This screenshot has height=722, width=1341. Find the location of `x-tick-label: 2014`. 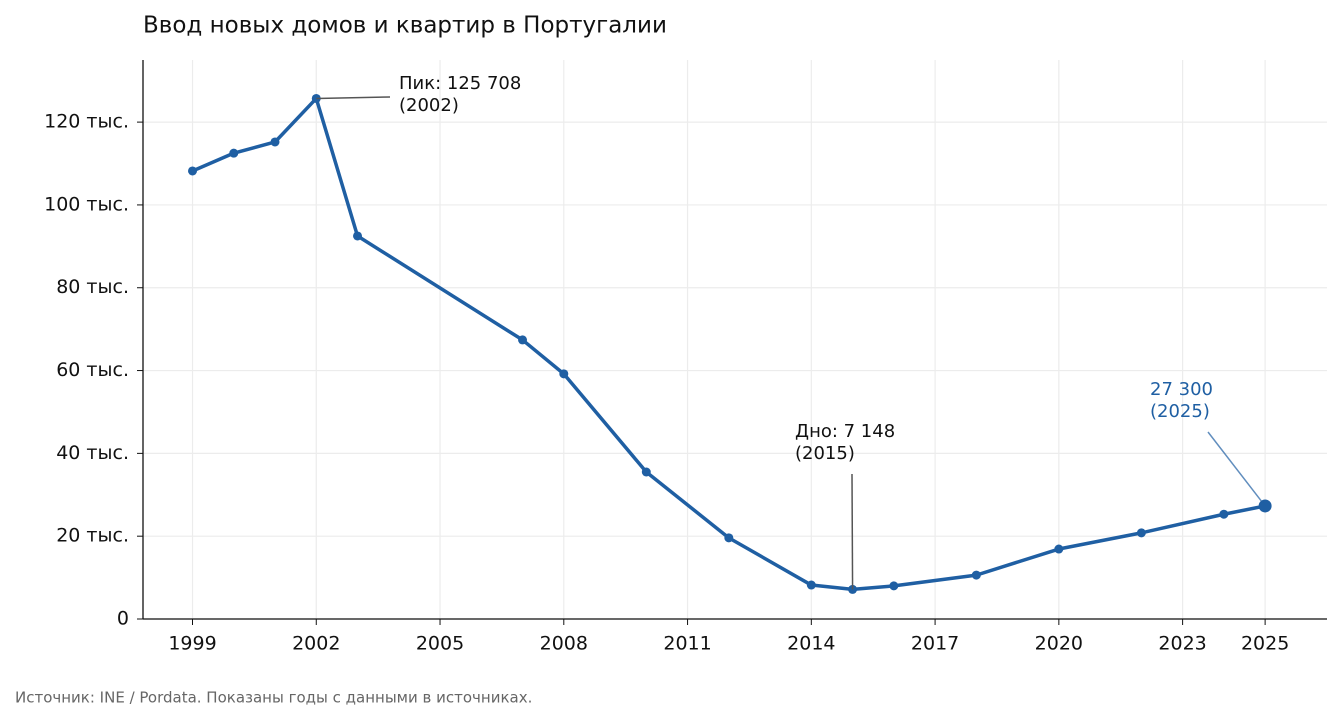

x-tick-label: 2014 is located at coordinates (811, 644).